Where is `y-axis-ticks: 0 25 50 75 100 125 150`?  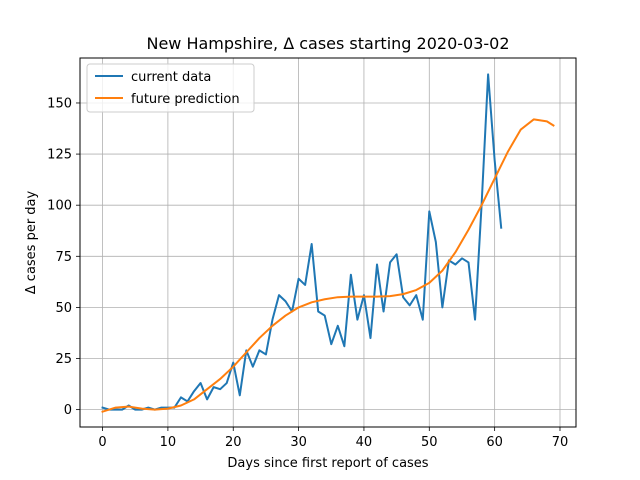
y-axis-ticks: 0 25 50 75 100 125 150 is located at coordinates (63, 257).